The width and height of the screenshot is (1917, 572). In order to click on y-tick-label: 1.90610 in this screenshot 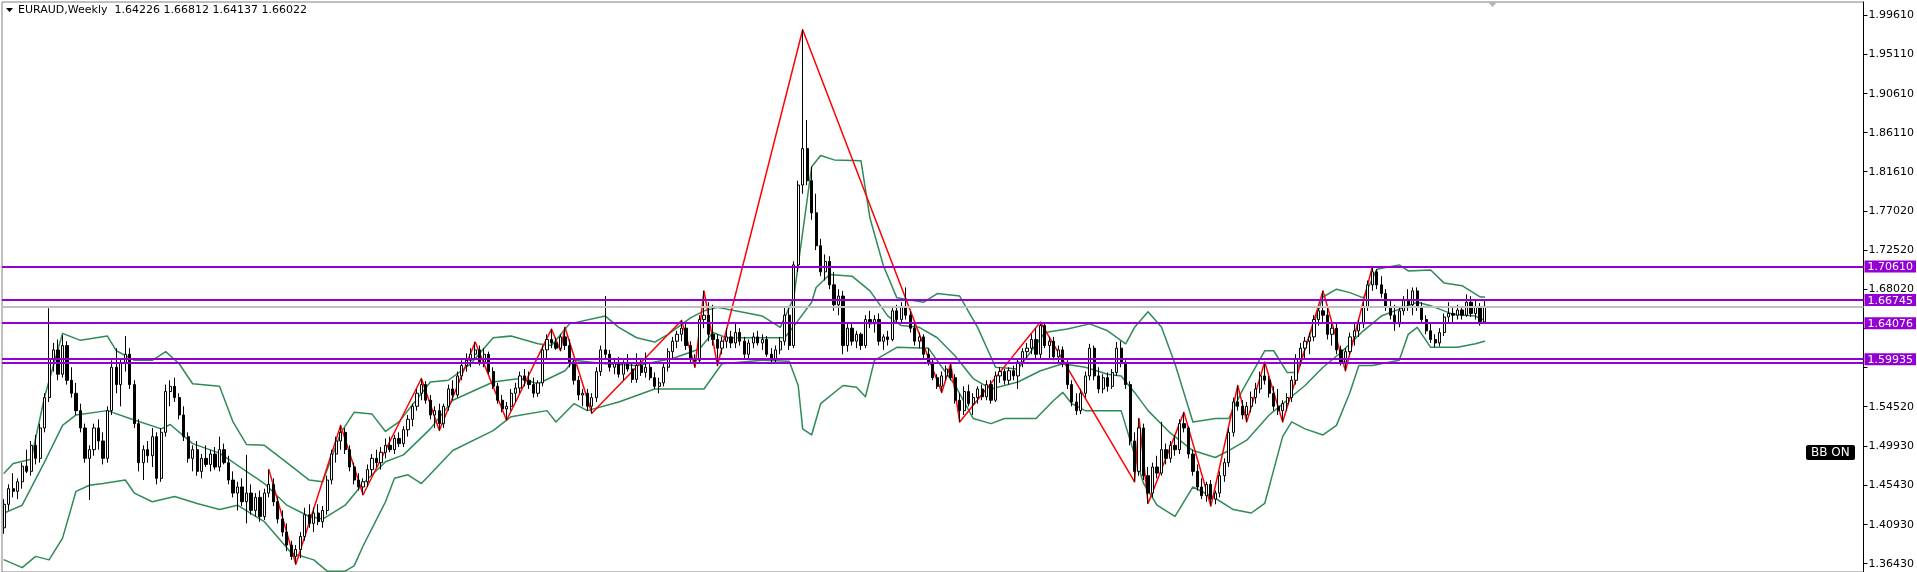, I will do `click(1891, 93)`.